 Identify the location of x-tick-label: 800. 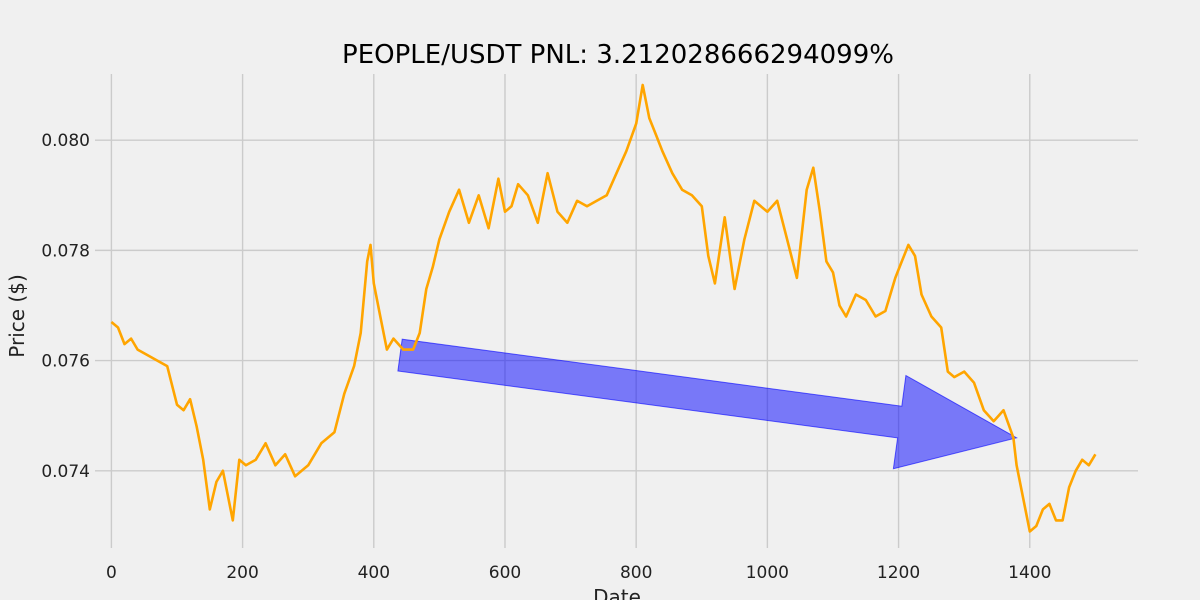
(636, 573).